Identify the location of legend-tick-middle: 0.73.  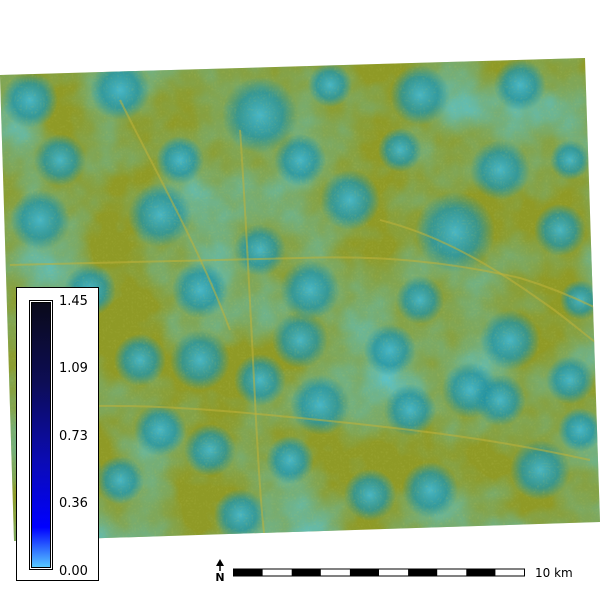
(73, 436).